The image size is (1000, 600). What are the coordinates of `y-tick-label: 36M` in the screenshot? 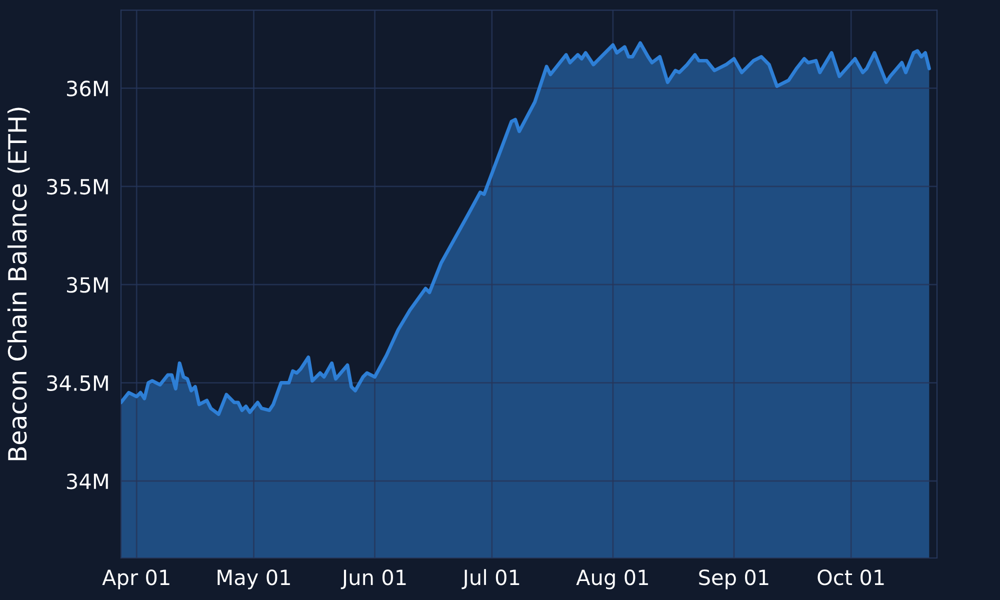 It's located at (87, 88).